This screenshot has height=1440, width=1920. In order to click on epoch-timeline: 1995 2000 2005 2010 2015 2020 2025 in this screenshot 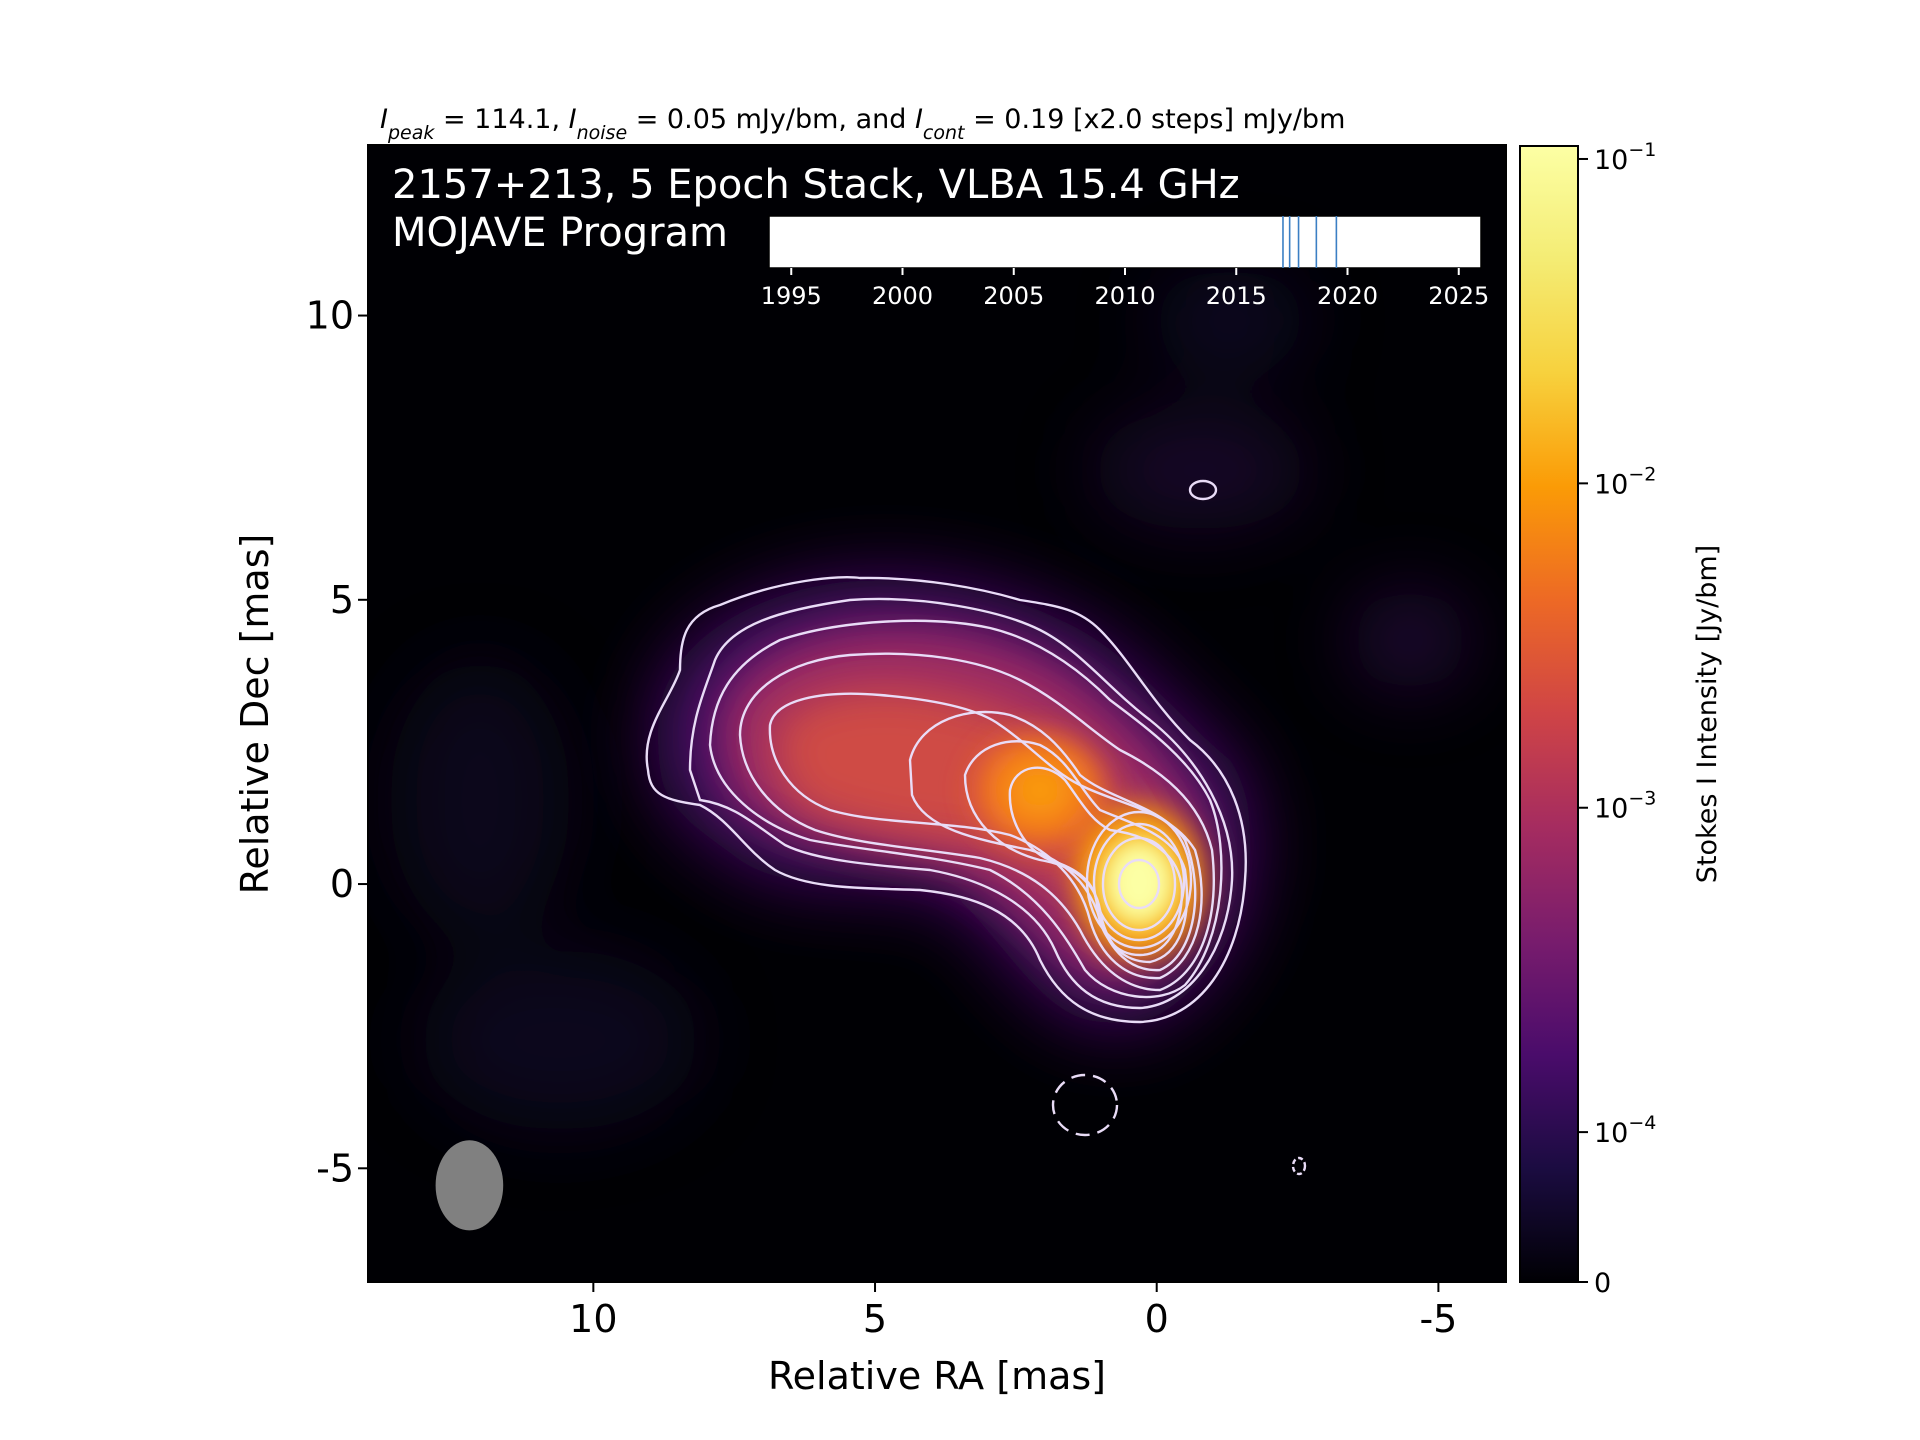, I will do `click(1125, 262)`.